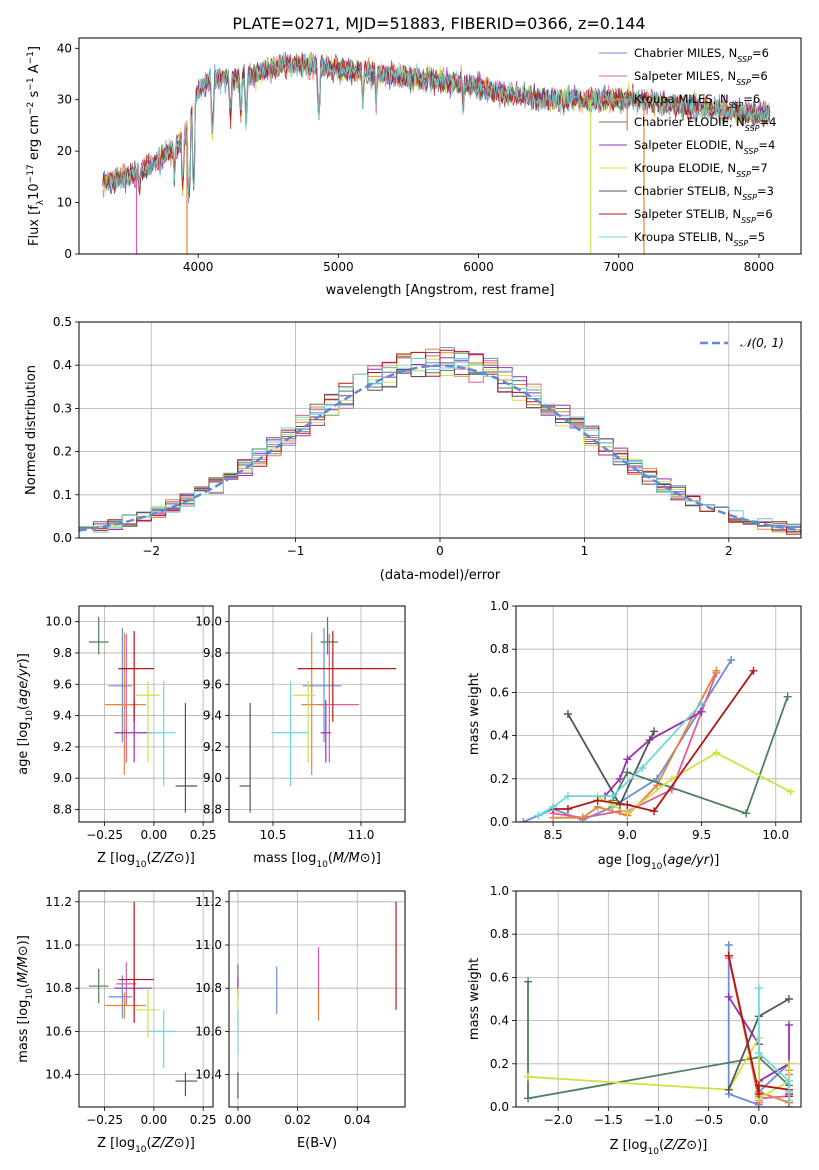 This screenshot has height=1170, width=819. What do you see at coordinates (775, 835) in the screenshot?
I see `x-tick-label: 10.0` at bounding box center [775, 835].